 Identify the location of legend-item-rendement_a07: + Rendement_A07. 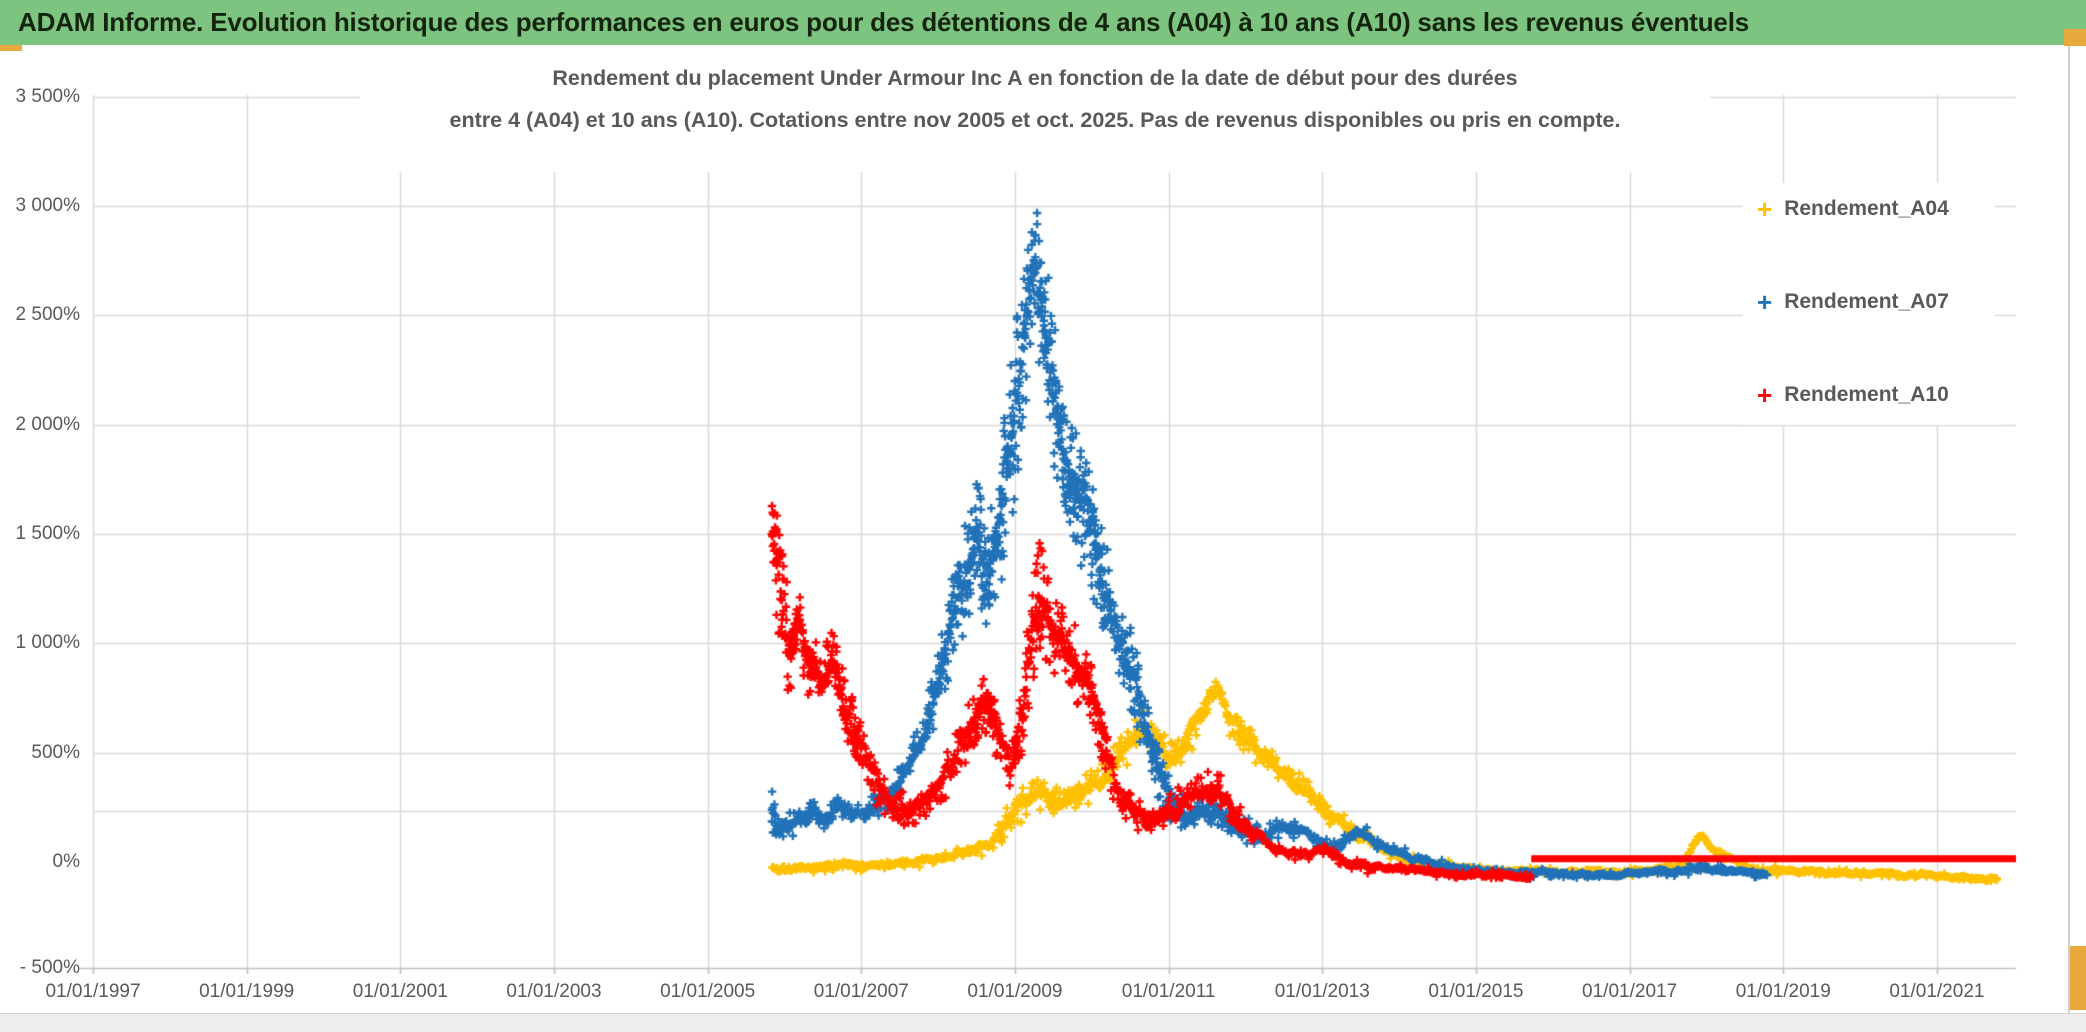
(1876, 302).